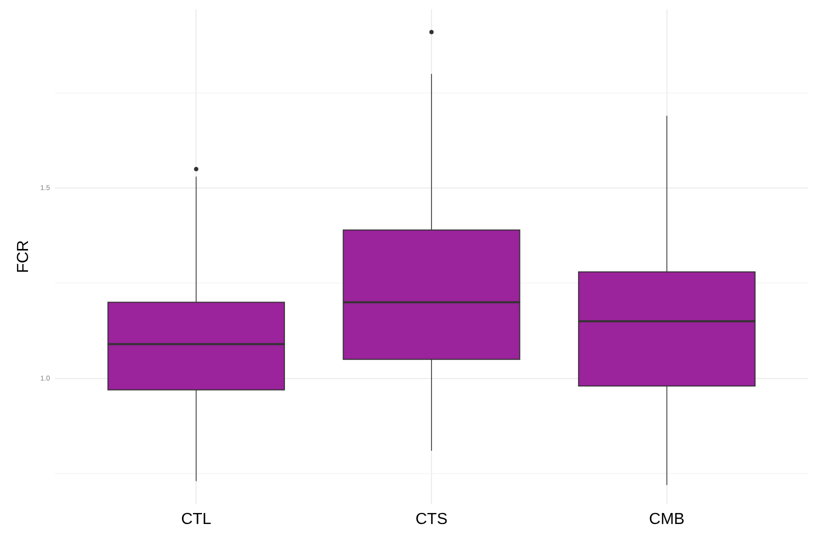  Describe the element at coordinates (667, 519) in the screenshot. I see `x-tick-label: CMB` at that location.